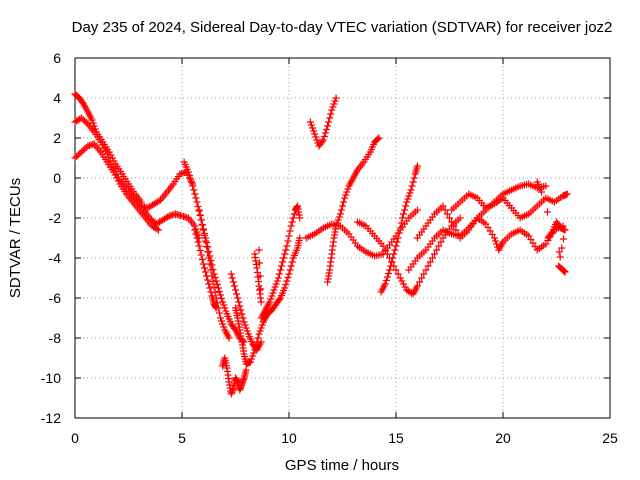 The width and height of the screenshot is (640, 480). I want to click on series-rise-track-15h, so click(399, 229).